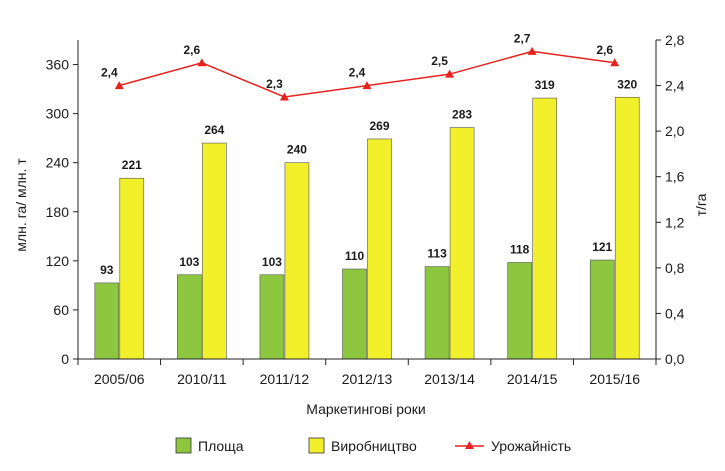 The width and height of the screenshot is (725, 471). I want to click on data-label-production: 221, so click(132, 165).